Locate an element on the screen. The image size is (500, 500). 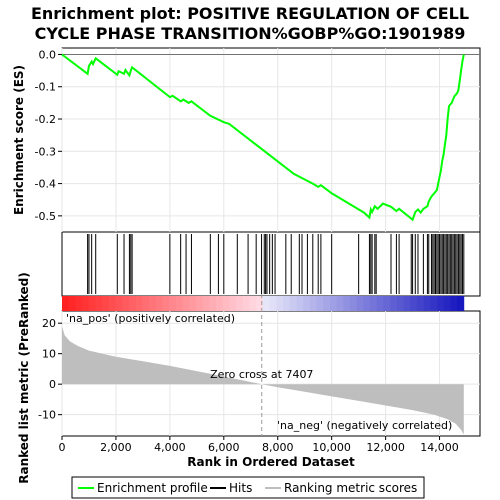
x-tick-label: 10,000 is located at coordinates (331, 447).